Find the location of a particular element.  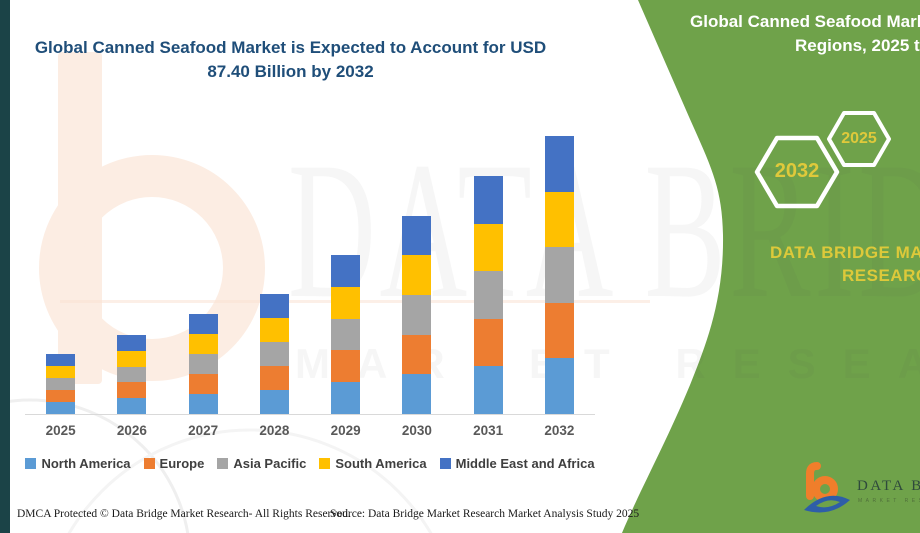

bar-segment-2029-middle-east-and-africa is located at coordinates (346, 271).